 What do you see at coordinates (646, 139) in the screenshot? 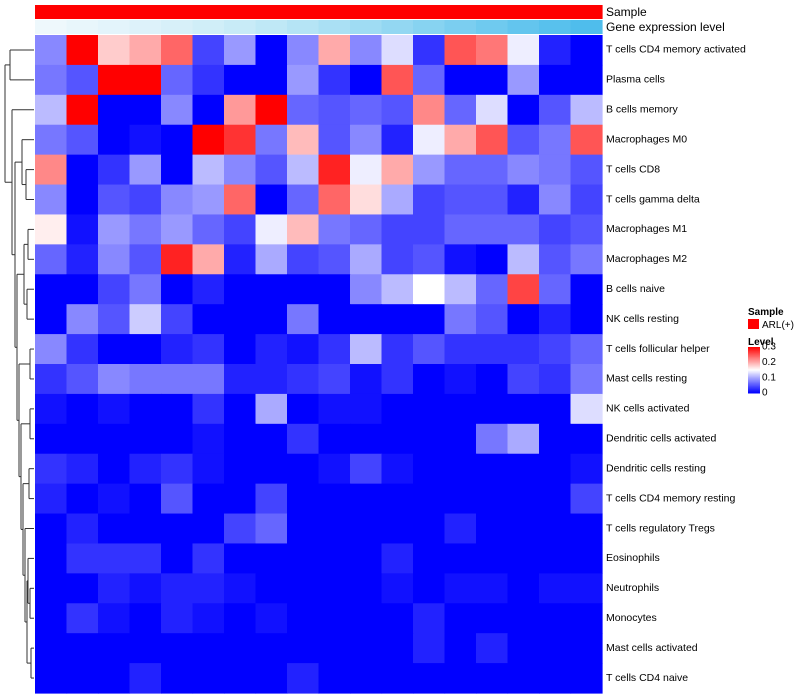
I see `row-label: Macrophages M0` at bounding box center [646, 139].